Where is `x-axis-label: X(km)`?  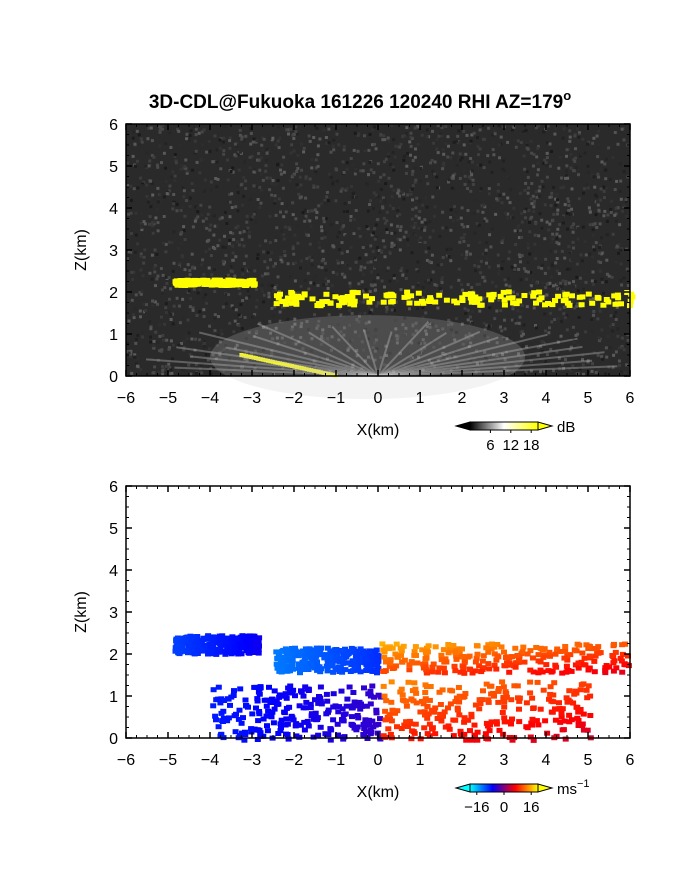
x-axis-label: X(km) is located at coordinates (378, 792).